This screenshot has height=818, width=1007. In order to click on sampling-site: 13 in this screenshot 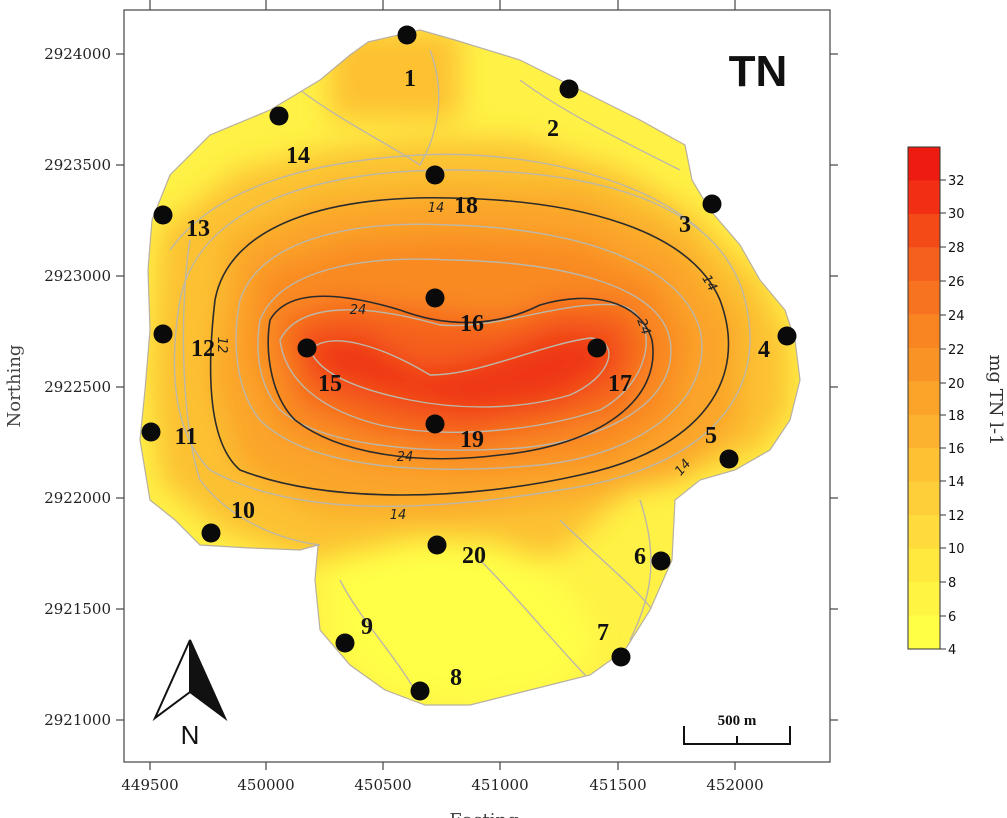, I will do `click(181, 223)`.